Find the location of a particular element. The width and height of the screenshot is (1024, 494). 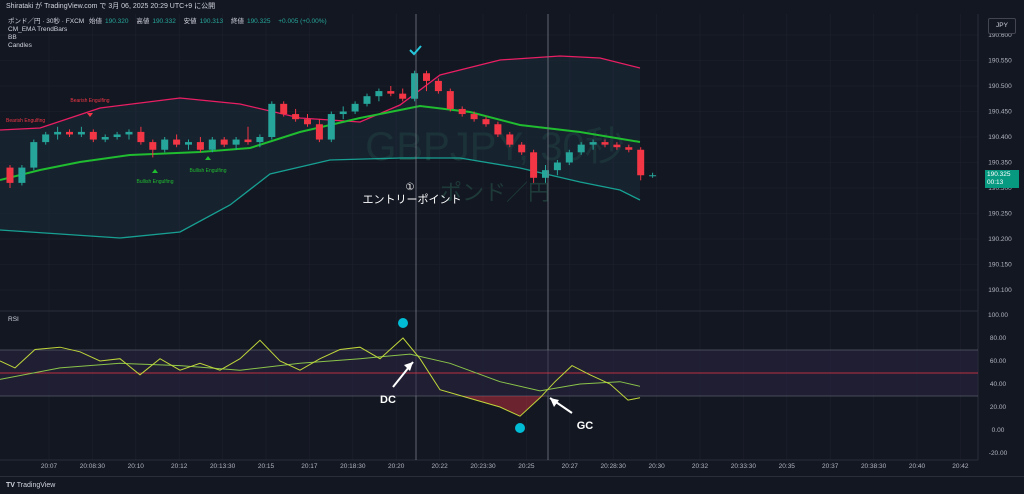

bullish-engulfing-label: Bullish Engulfing is located at coordinates (155, 182).